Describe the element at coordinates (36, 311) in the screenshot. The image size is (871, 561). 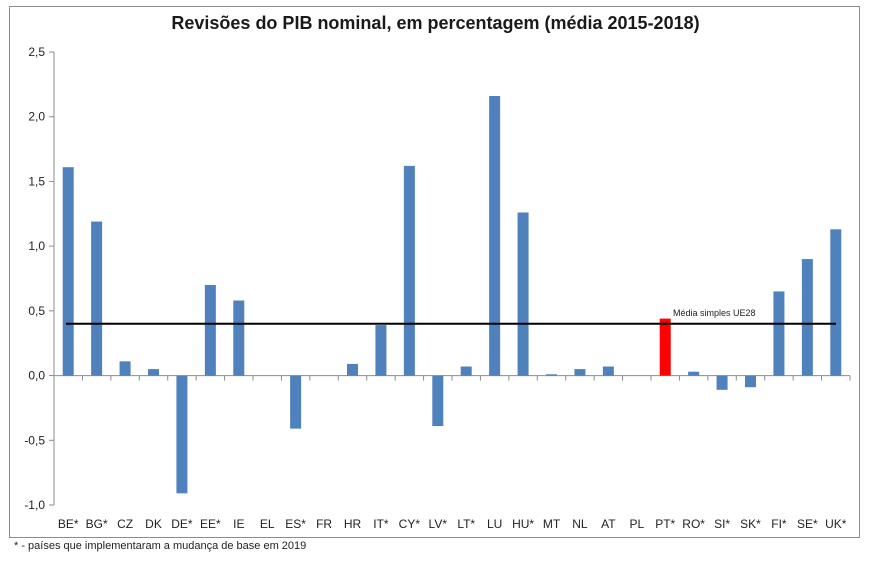
I see `y-tick-label: 0,5` at that location.